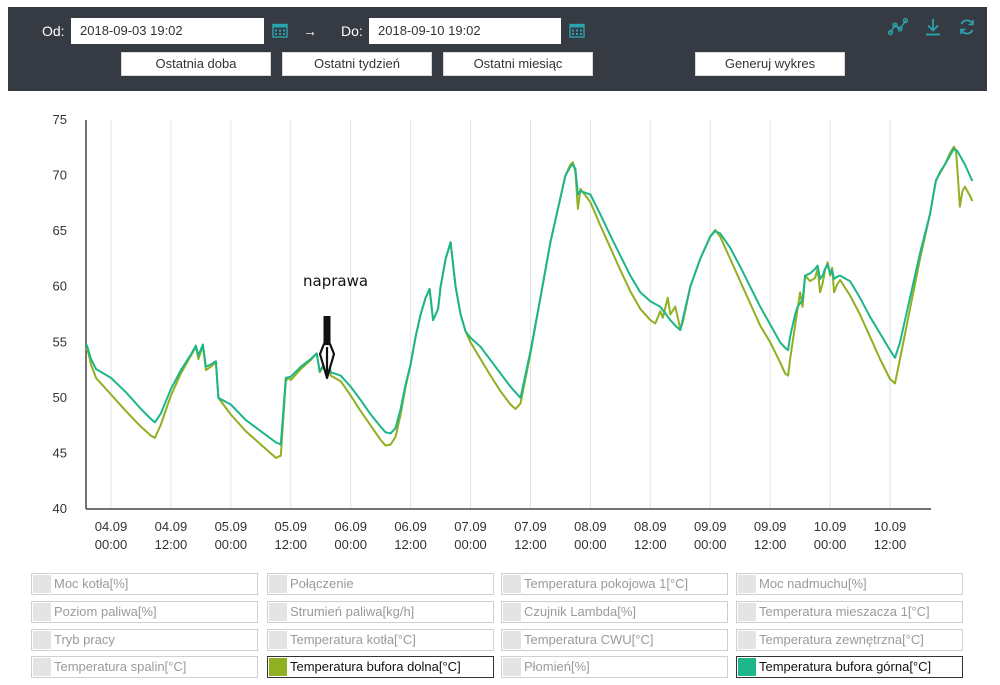 The height and width of the screenshot is (685, 1000). Describe the element at coordinates (111, 535) in the screenshot. I see `x-tick-label: 04.09 00:00` at that location.